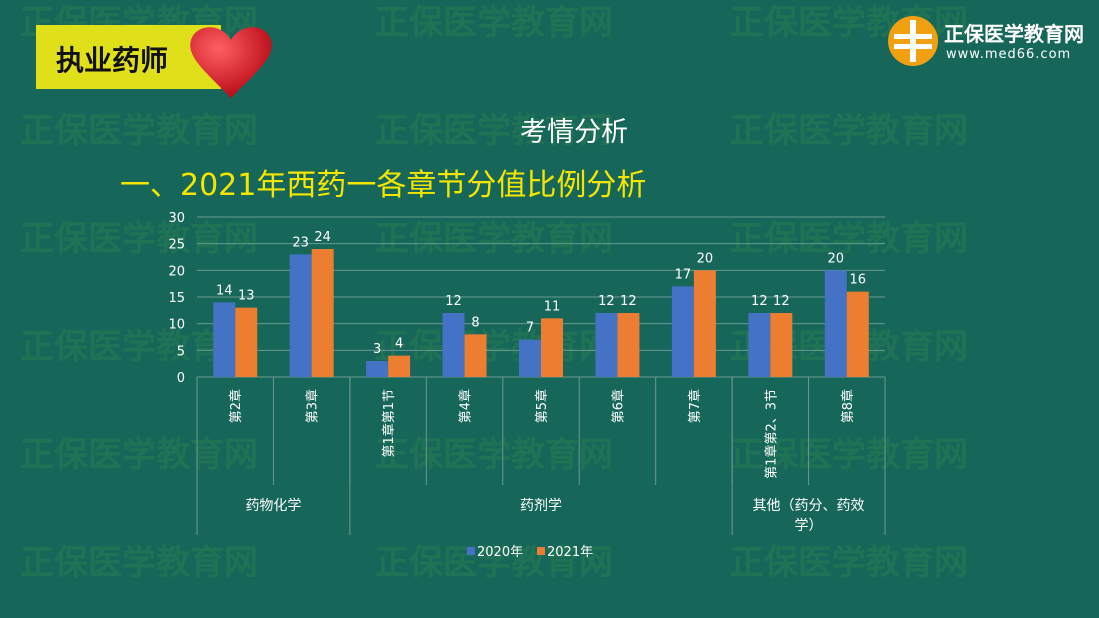 The image size is (1099, 618). What do you see at coordinates (181, 378) in the screenshot?
I see `y-tick-label: 0` at bounding box center [181, 378].